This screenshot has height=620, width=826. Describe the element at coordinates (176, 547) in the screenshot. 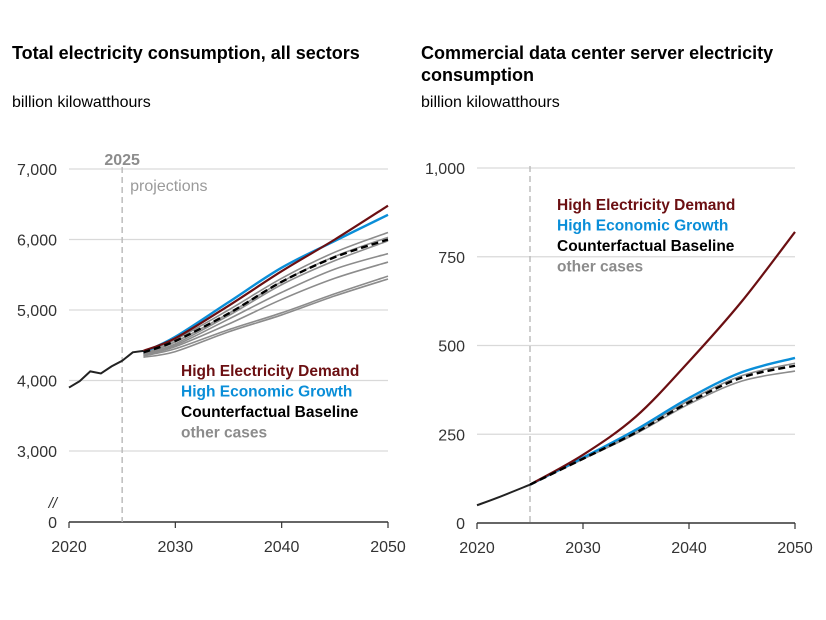

I see `chart1-x-tick-label: 2030` at that location.